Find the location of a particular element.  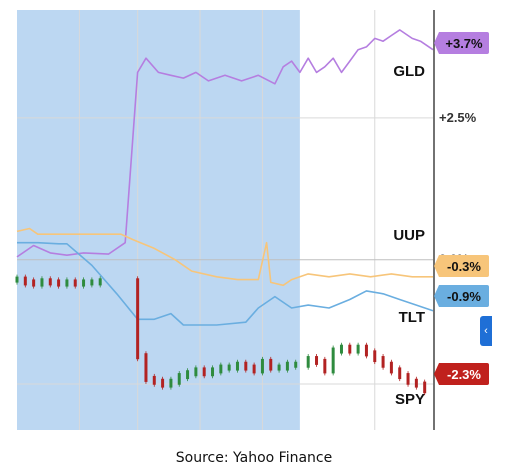

badge-value: +3.7% is located at coordinates (464, 43).